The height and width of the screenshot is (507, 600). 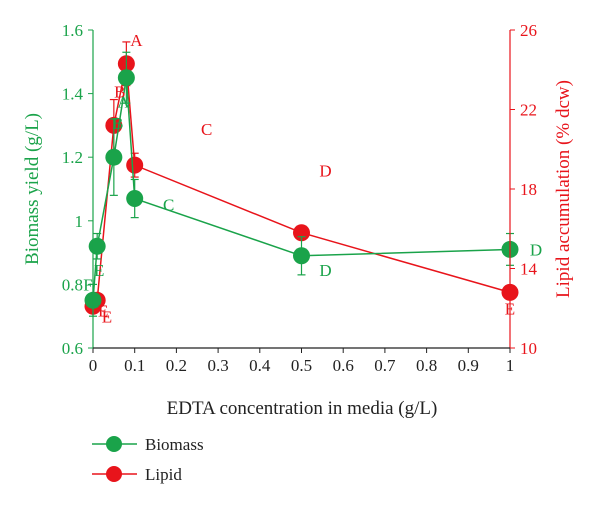 I want to click on y-left-tick-label: 0.8, so click(x=72, y=284).